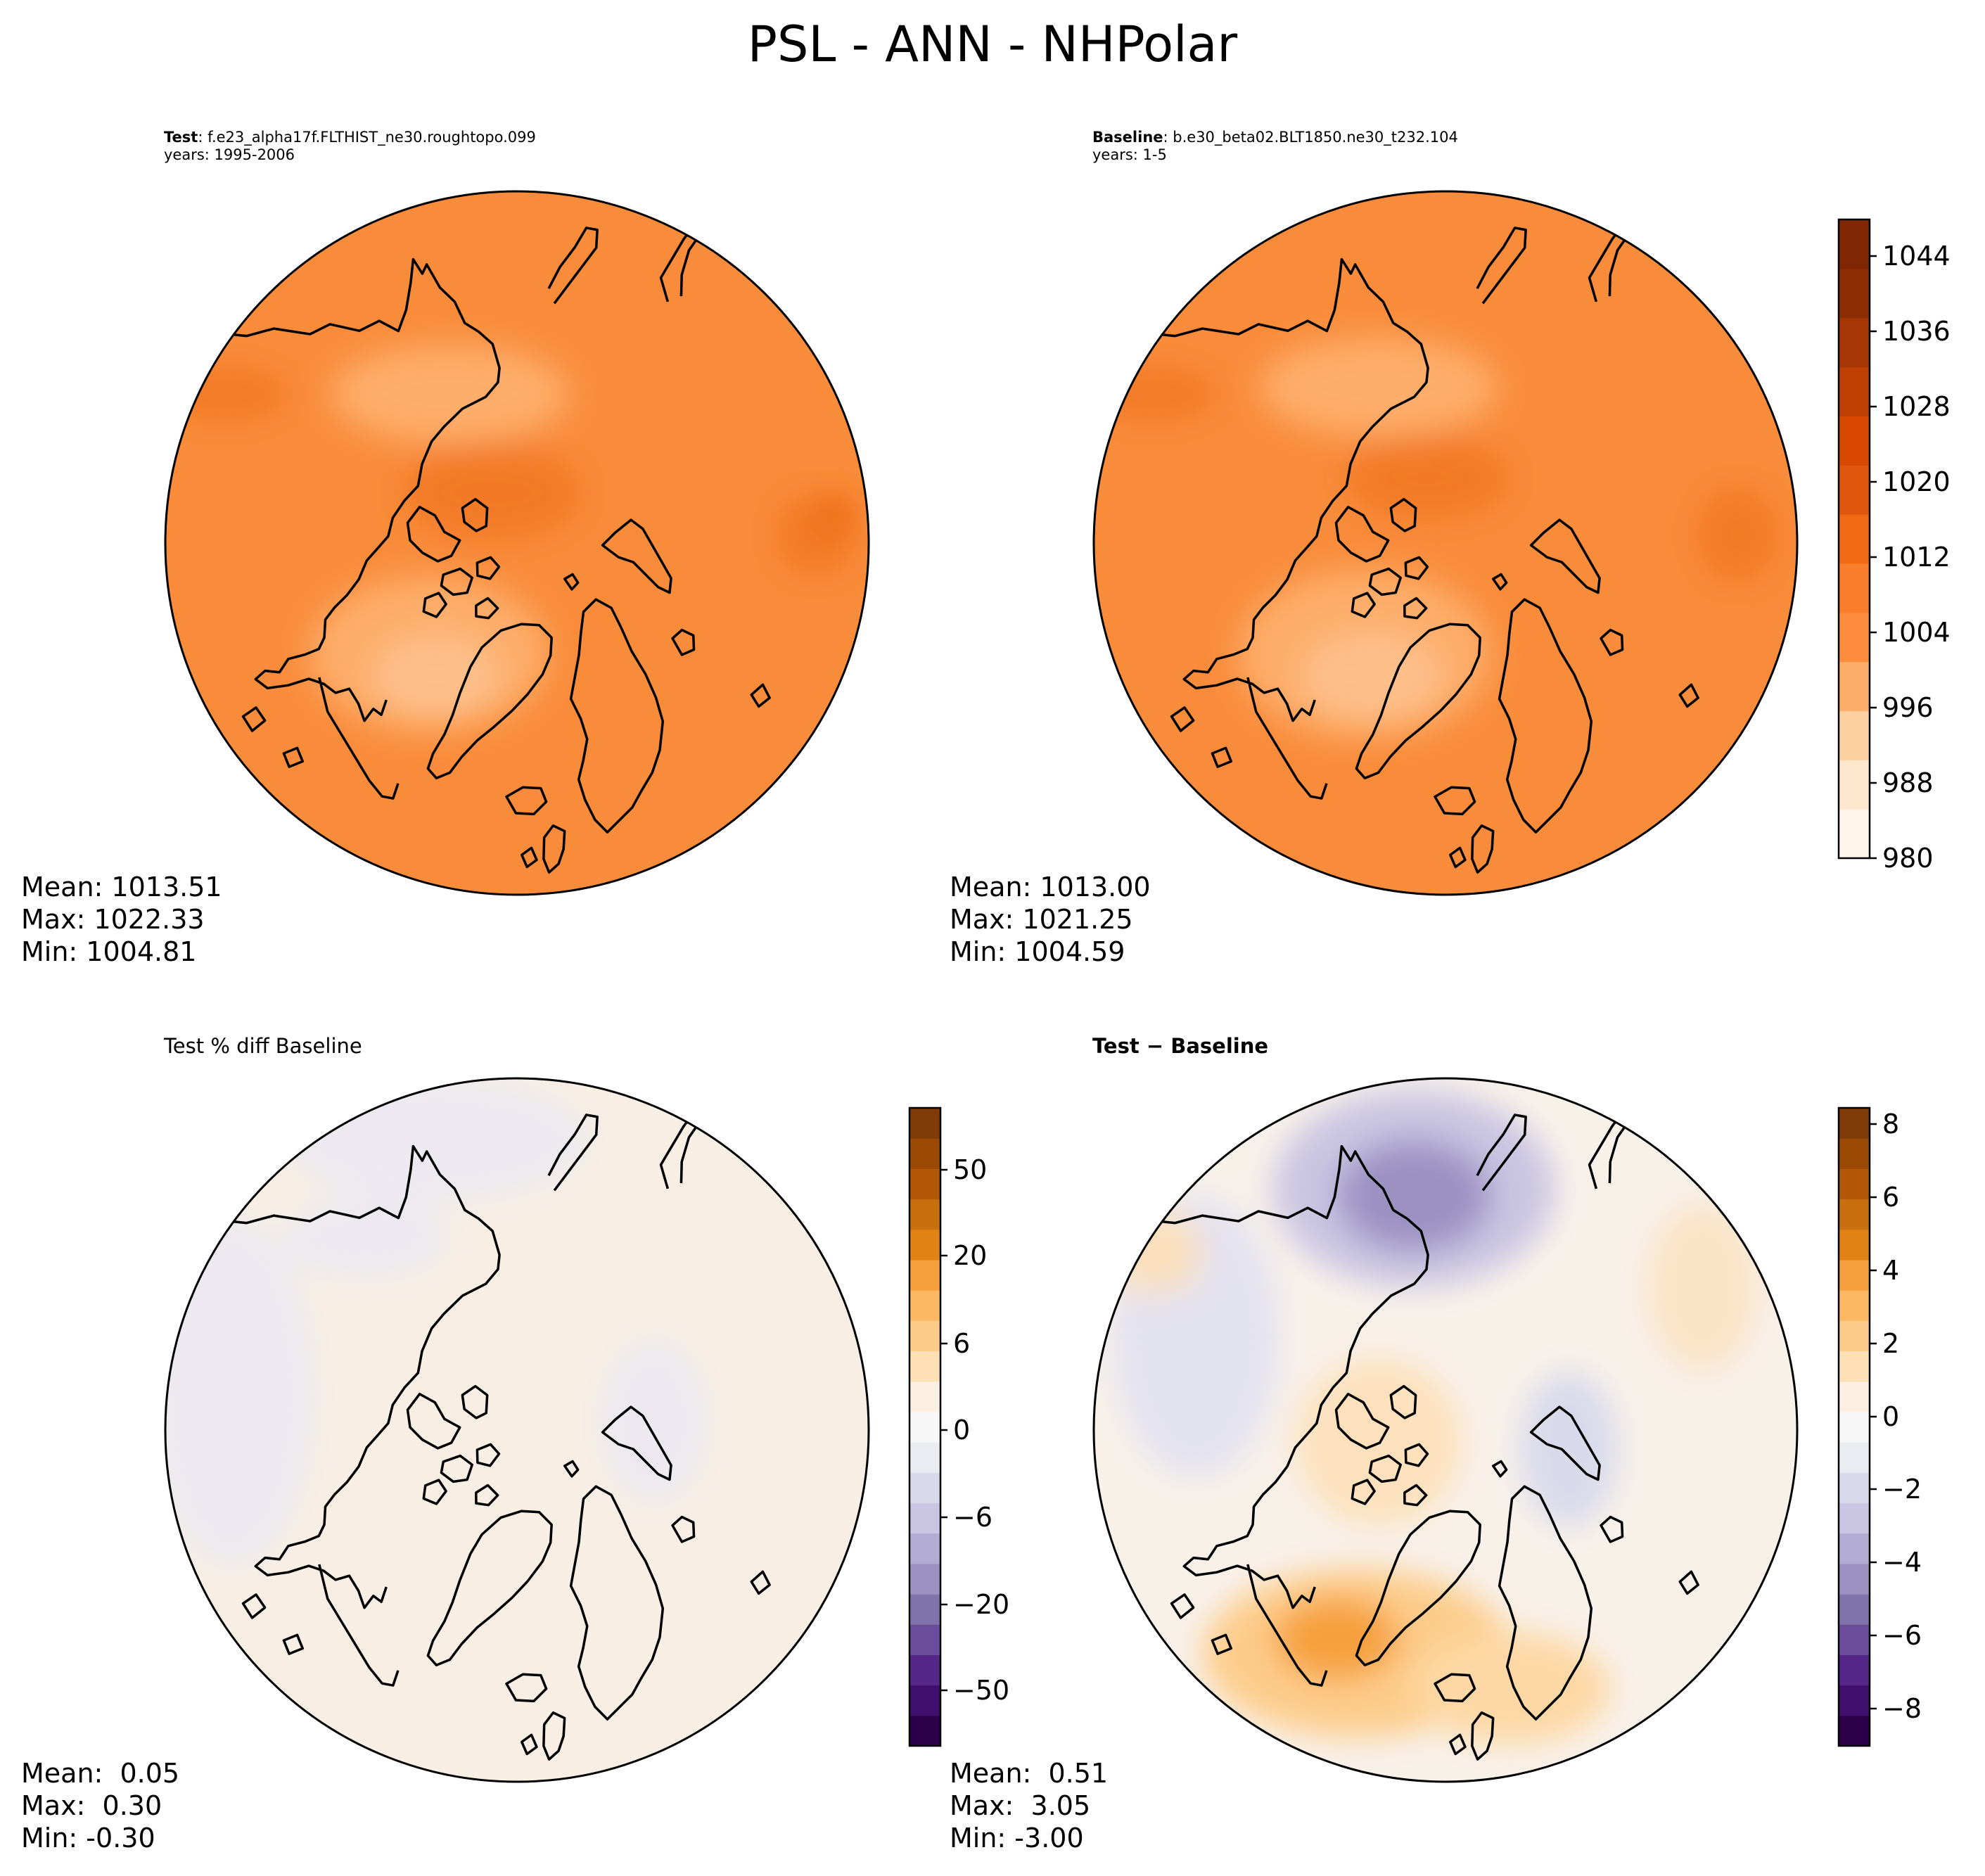 The image size is (1985, 1876). What do you see at coordinates (970, 1169) in the screenshot?
I see `pct-colorbar-tick-label: 50` at bounding box center [970, 1169].